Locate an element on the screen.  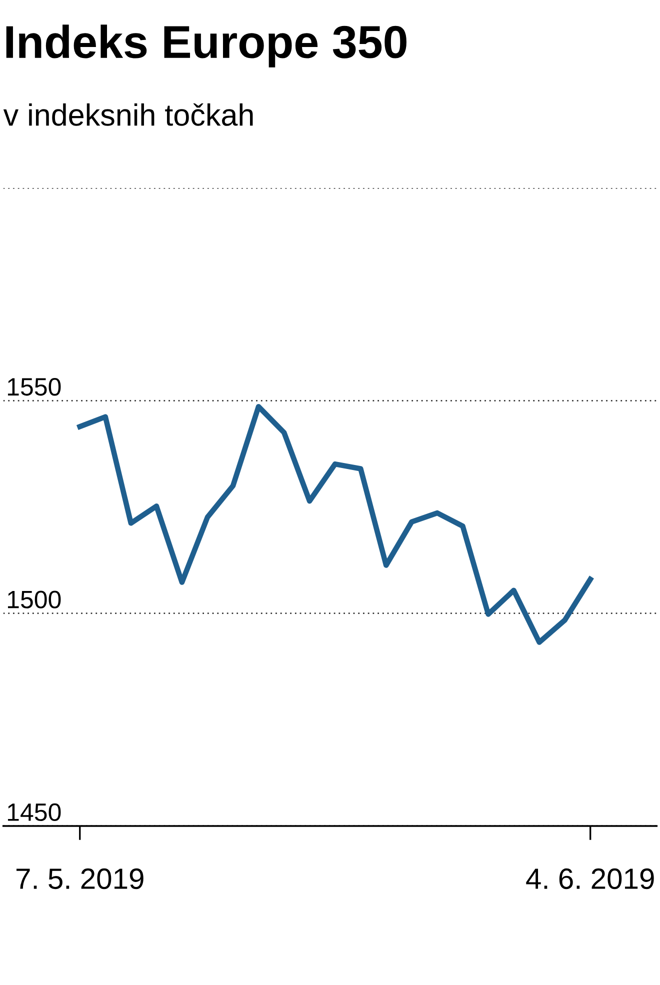
chart-title: Indeks Europe 350 is located at coordinates (206, 46).